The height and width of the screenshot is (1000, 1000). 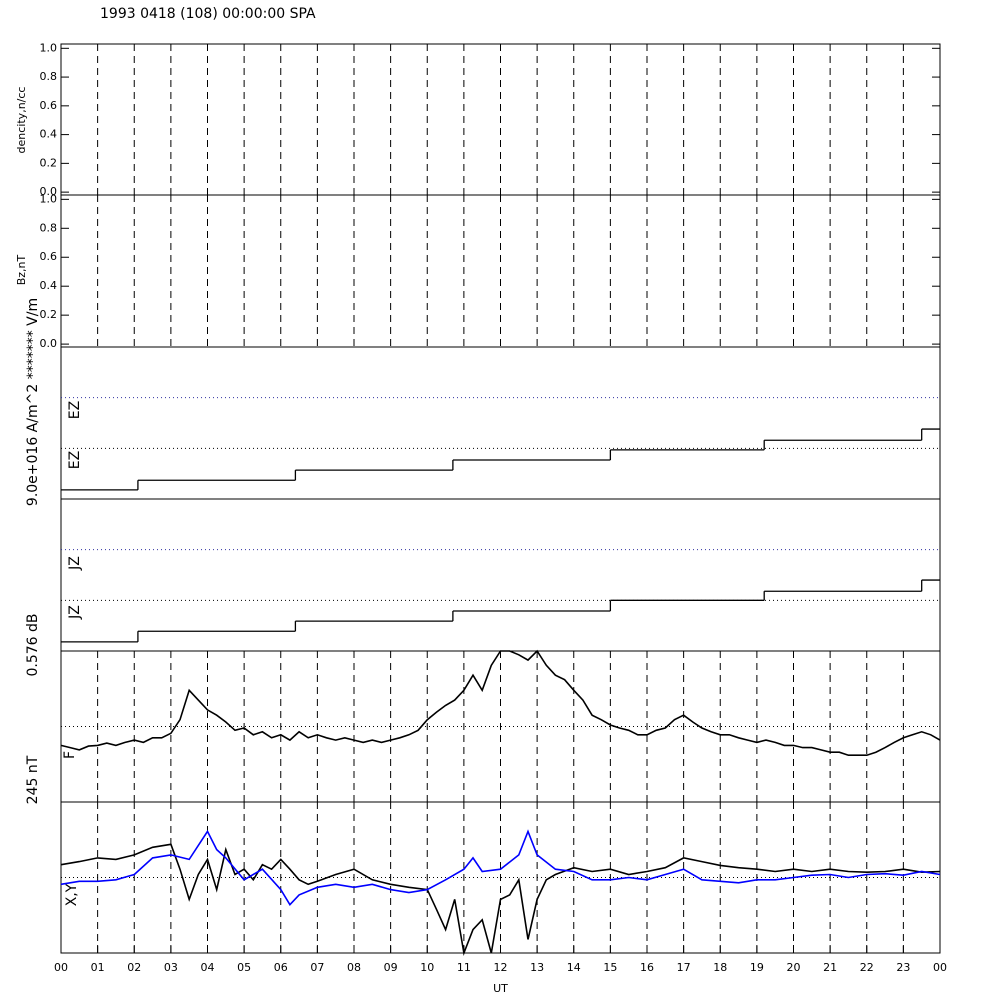 I want to click on y-axis-label: Bz,nT, so click(x=21, y=269).